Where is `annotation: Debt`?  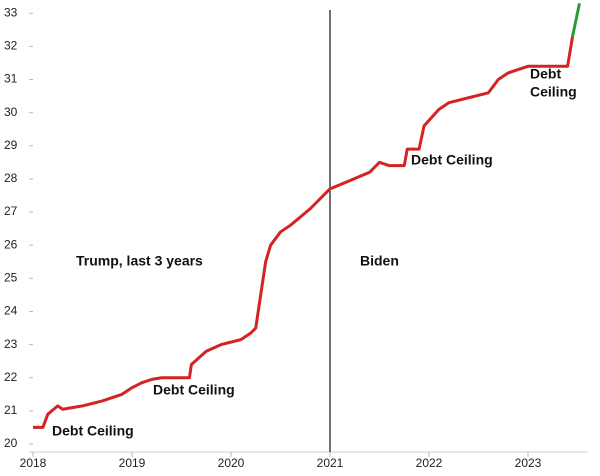
annotation: Debt is located at coordinates (545, 74).